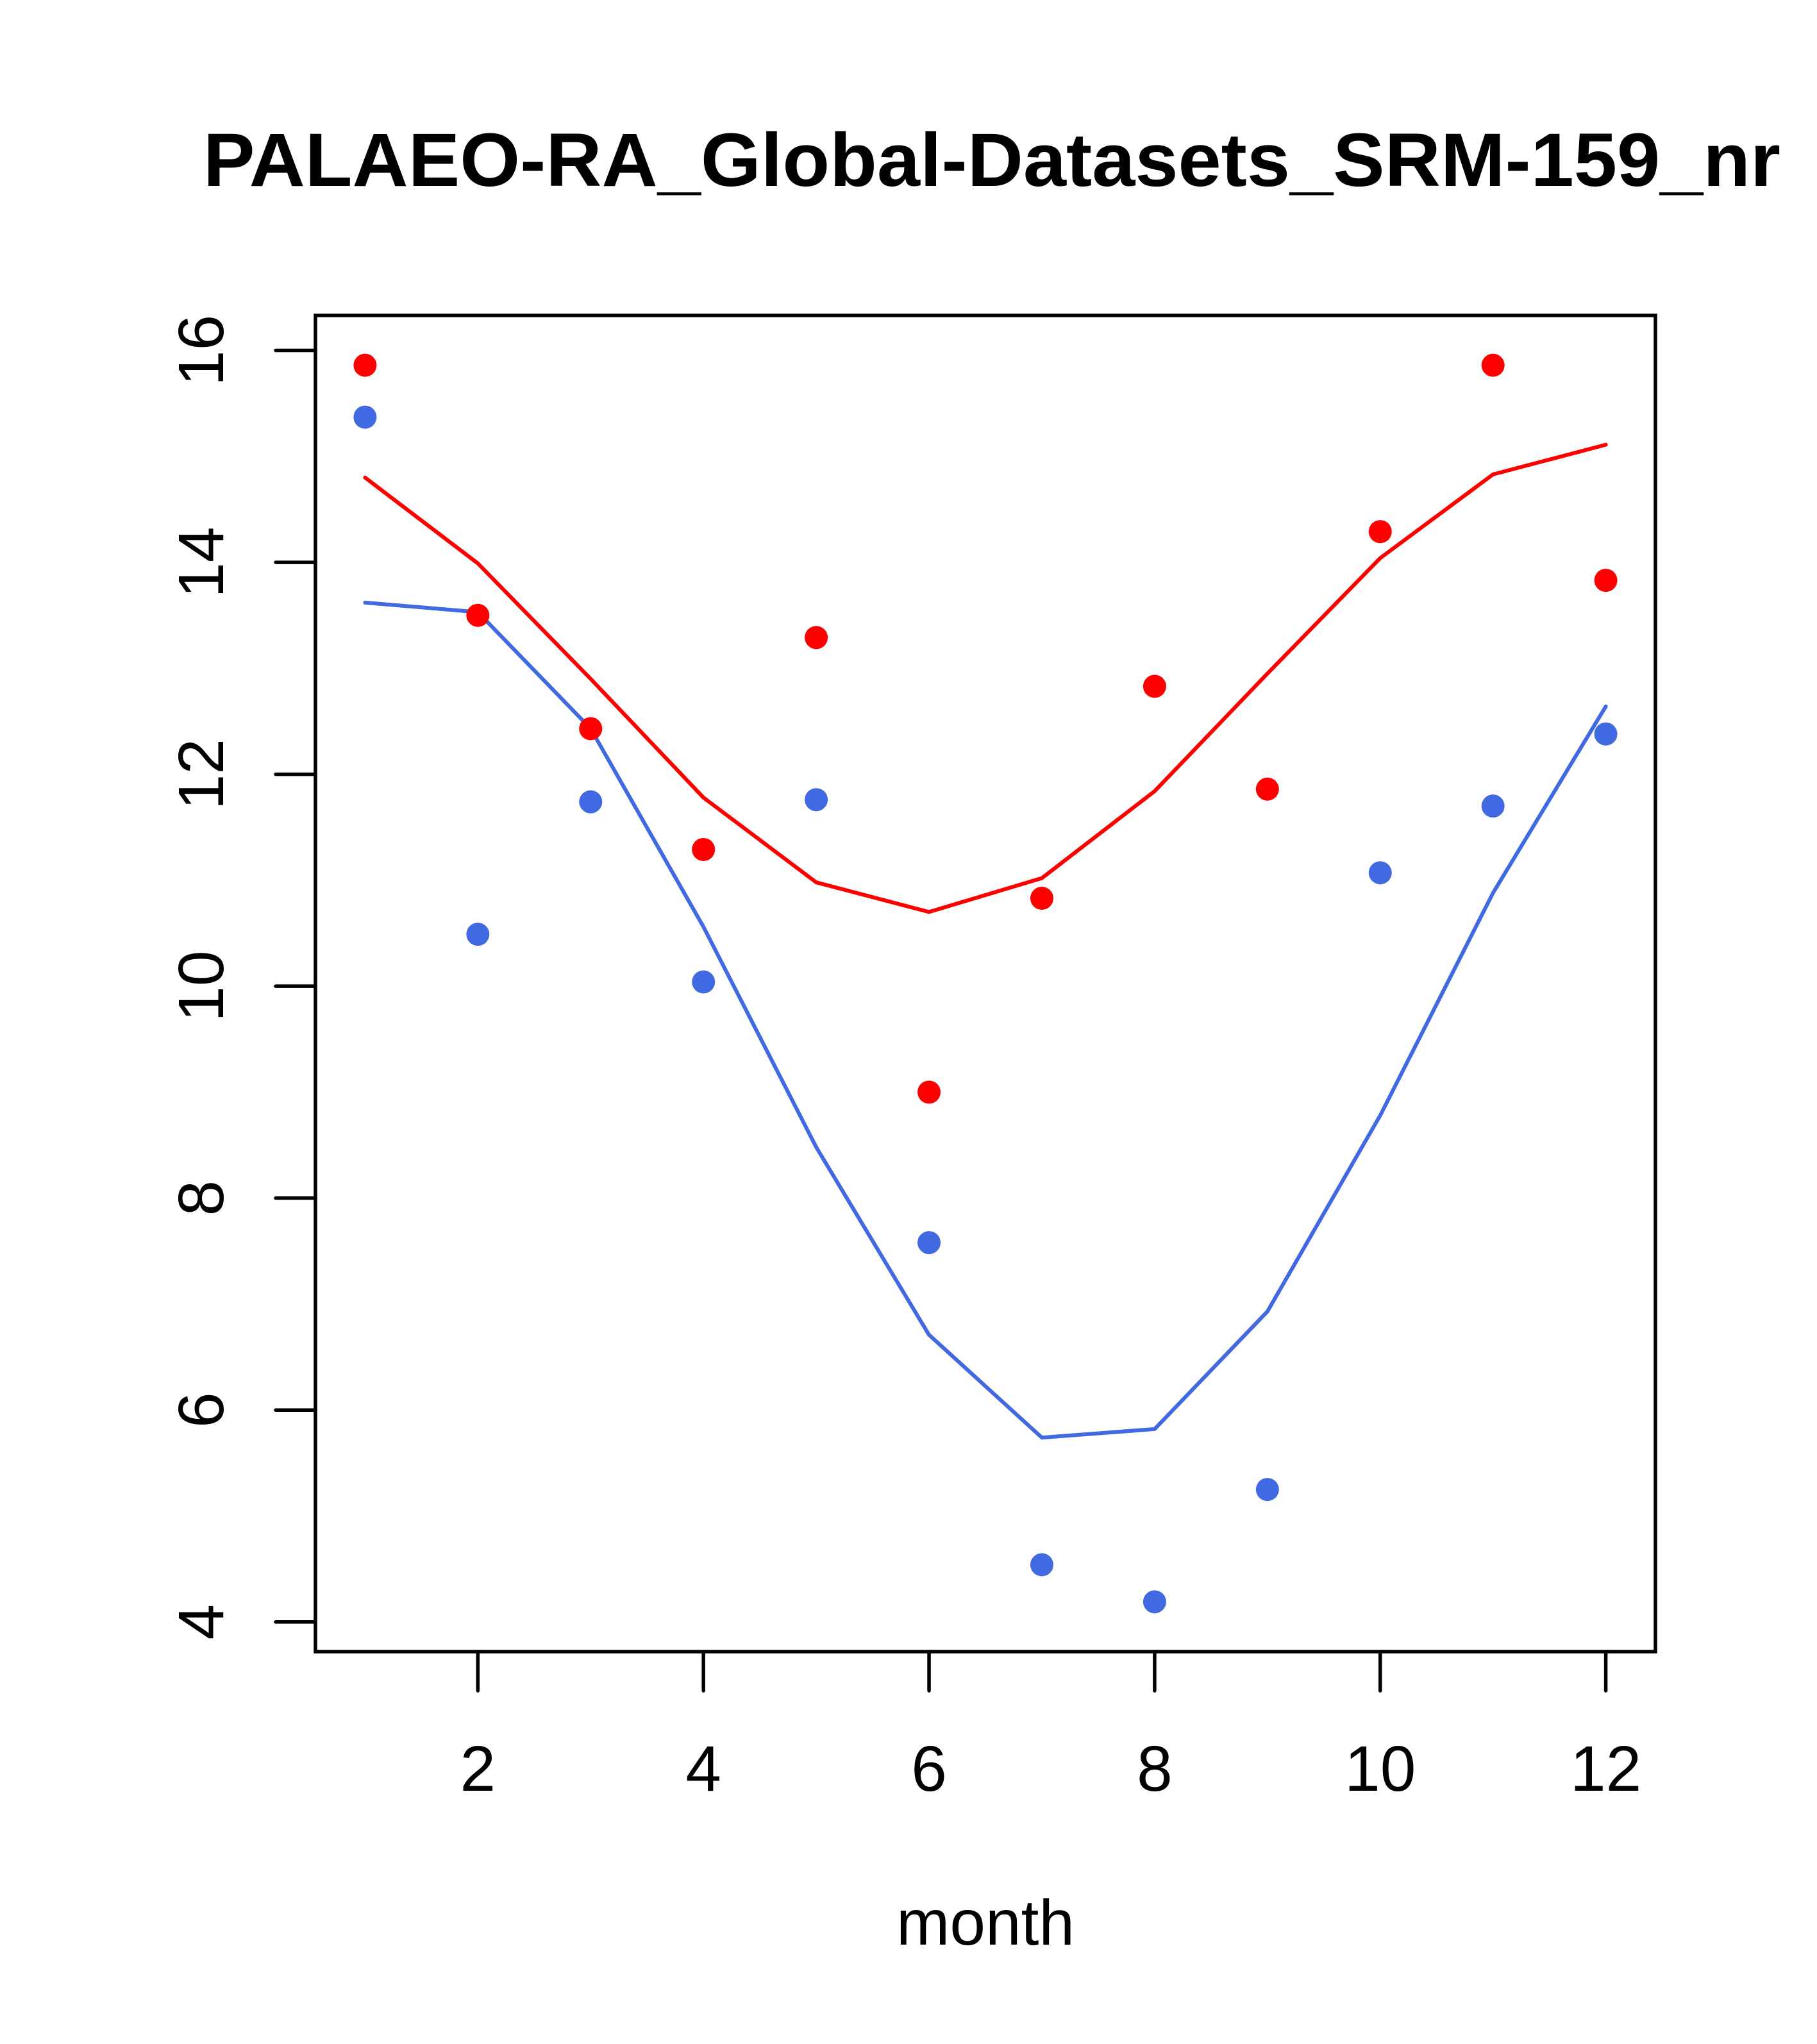  I want to click on x-tick-label: 12, so click(1605, 1769).